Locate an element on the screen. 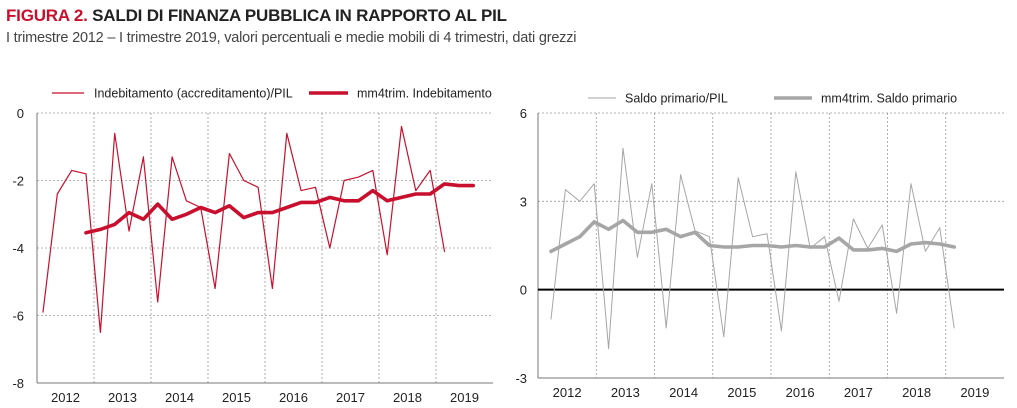  figure-label: FIGURA 2. is located at coordinates (47, 15).